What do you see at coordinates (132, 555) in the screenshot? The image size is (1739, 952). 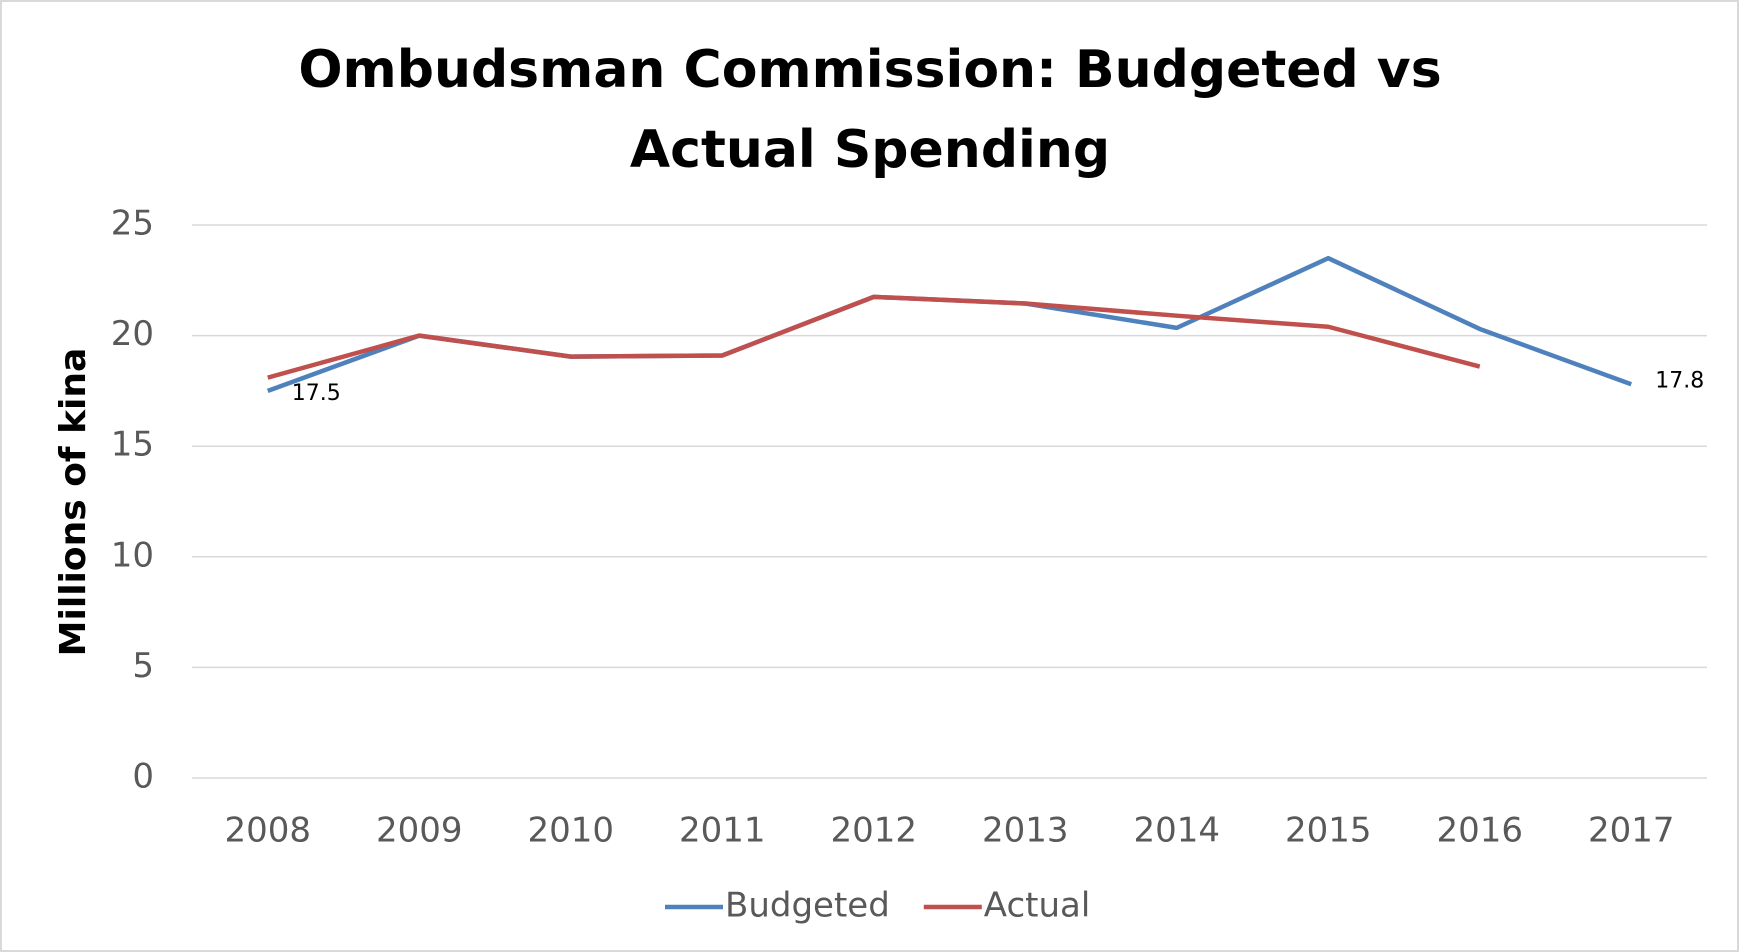 I see `y-tick-label: 10` at bounding box center [132, 555].